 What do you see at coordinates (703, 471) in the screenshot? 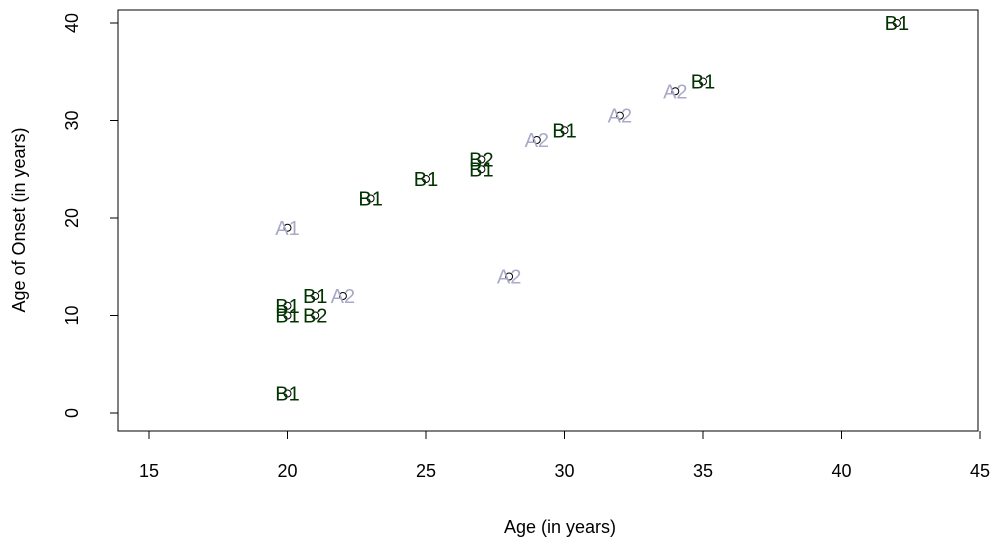
I see `x-tick-label: 35` at bounding box center [703, 471].